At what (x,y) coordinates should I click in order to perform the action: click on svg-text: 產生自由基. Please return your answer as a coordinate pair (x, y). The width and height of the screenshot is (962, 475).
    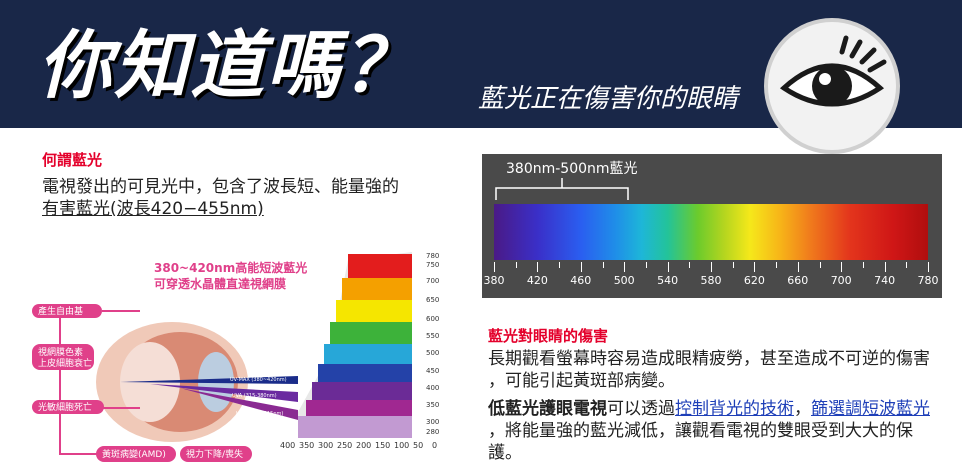
    Looking at the image, I should click on (60, 311).